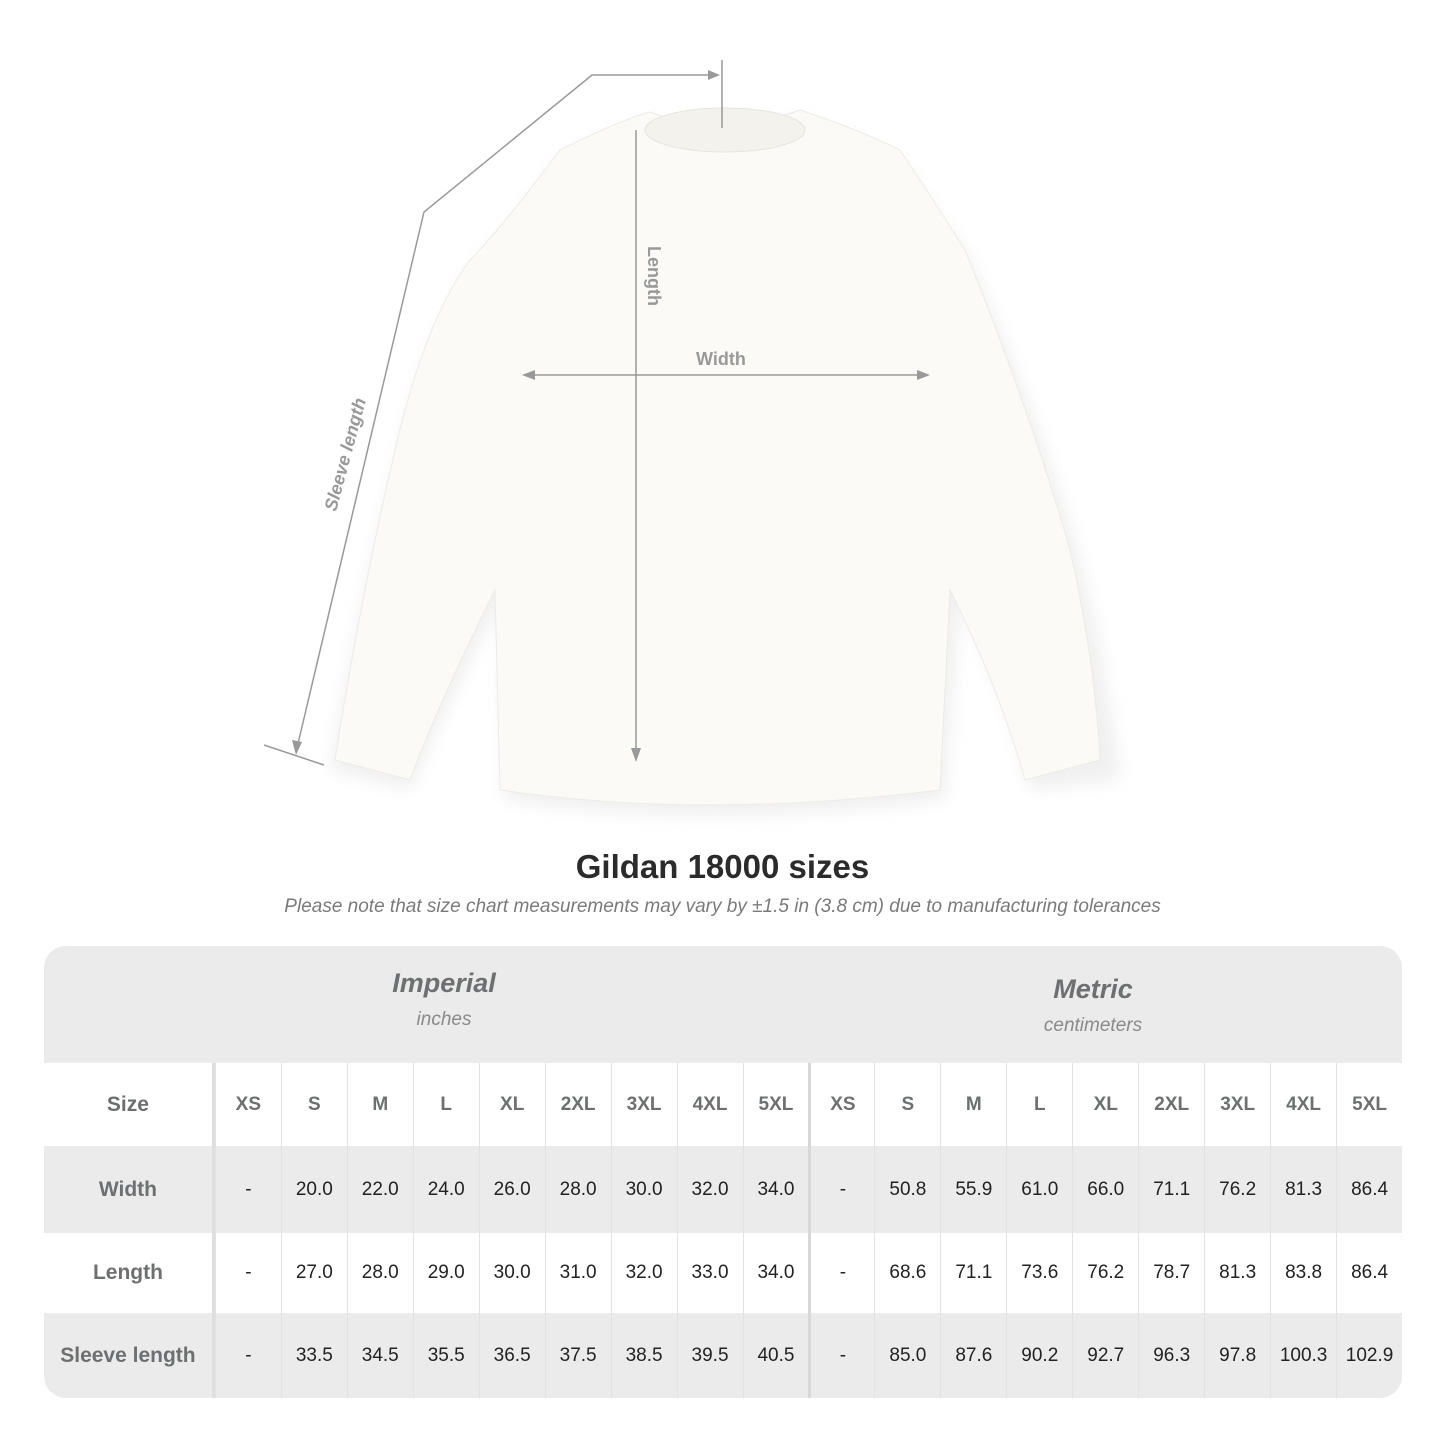 The height and width of the screenshot is (1445, 1445). I want to click on size-header-metric: XL, so click(1105, 1104).